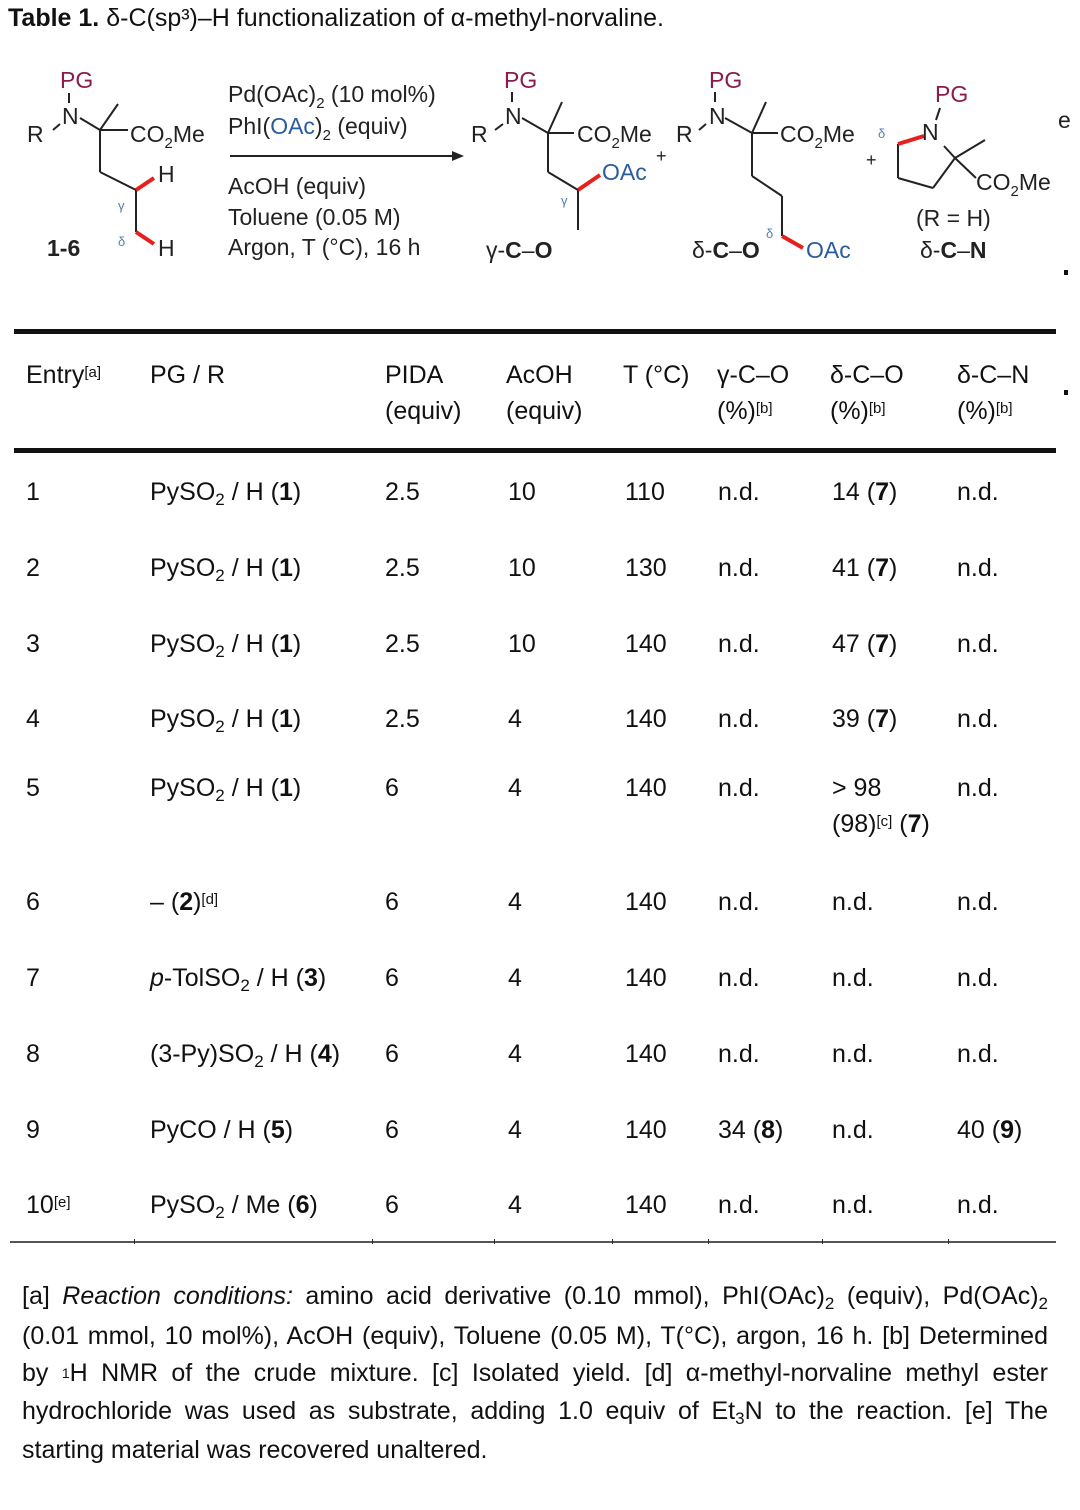 The height and width of the screenshot is (1510, 1080). Describe the element at coordinates (184, 902) in the screenshot. I see `cell-pg-r: – (2)[d]` at that location.